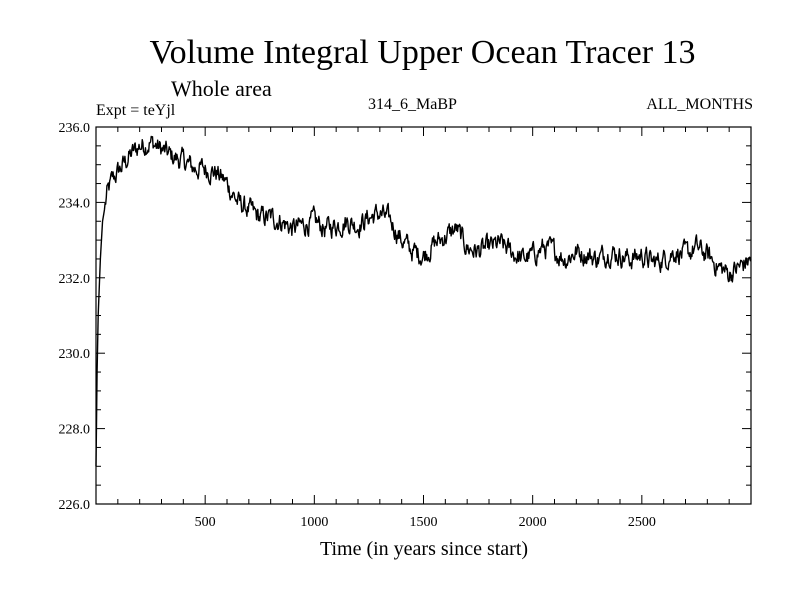  I want to click on period-label: 314_6_MaBP, so click(412, 104).